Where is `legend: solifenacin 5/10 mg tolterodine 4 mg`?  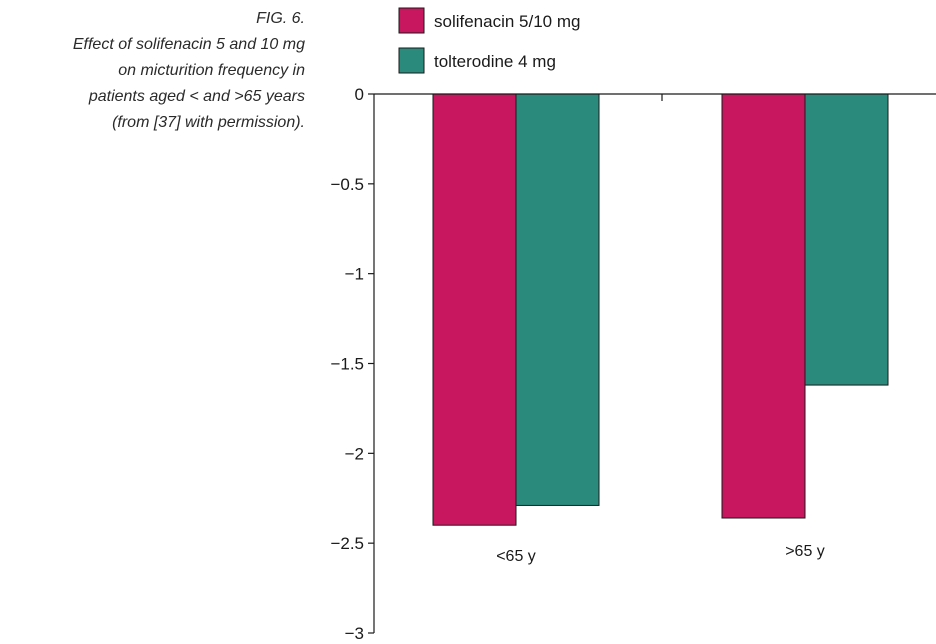
legend: solifenacin 5/10 mg tolterodine 4 mg is located at coordinates (489, 40).